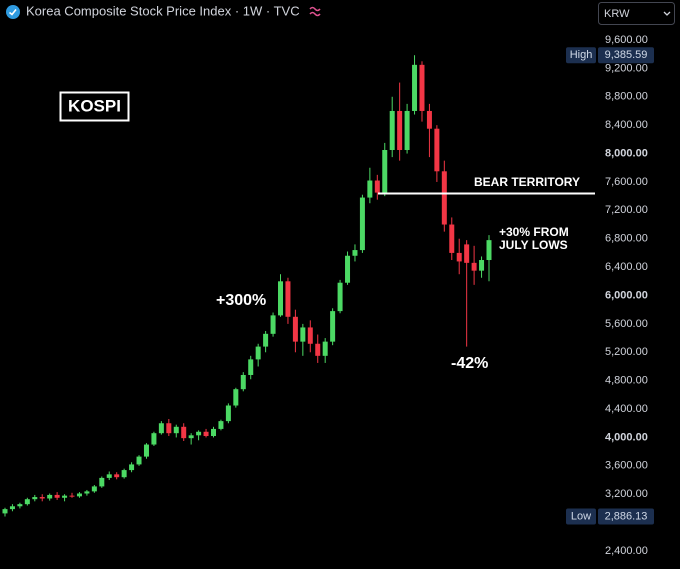 Image resolution: width=680 pixels, height=569 pixels. What do you see at coordinates (241, 300) in the screenshot?
I see `annotation: +300%` at bounding box center [241, 300].